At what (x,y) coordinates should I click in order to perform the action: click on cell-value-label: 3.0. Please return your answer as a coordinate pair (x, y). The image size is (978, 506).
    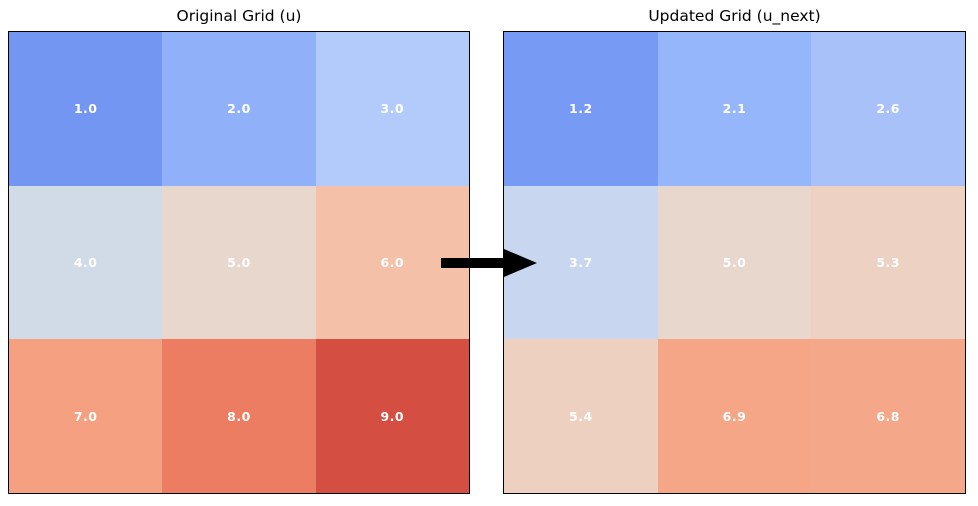
    Looking at the image, I should click on (392, 109).